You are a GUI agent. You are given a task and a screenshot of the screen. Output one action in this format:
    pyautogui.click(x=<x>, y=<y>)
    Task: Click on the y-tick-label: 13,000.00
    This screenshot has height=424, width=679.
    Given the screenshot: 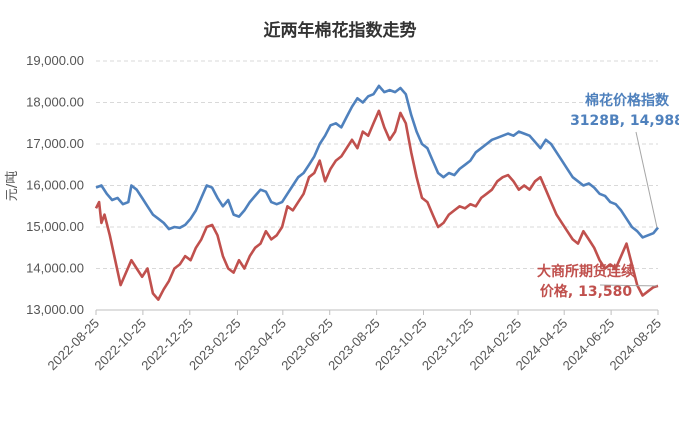 What is the action you would take?
    pyautogui.click(x=55, y=309)
    